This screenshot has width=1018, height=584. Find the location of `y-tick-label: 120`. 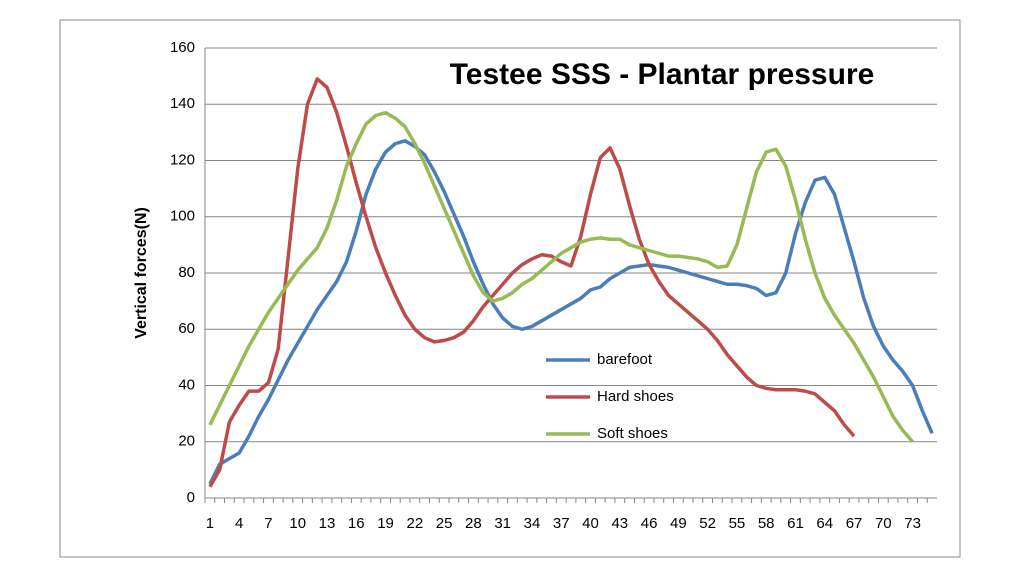

y-tick-label: 120 is located at coordinates (182, 159).